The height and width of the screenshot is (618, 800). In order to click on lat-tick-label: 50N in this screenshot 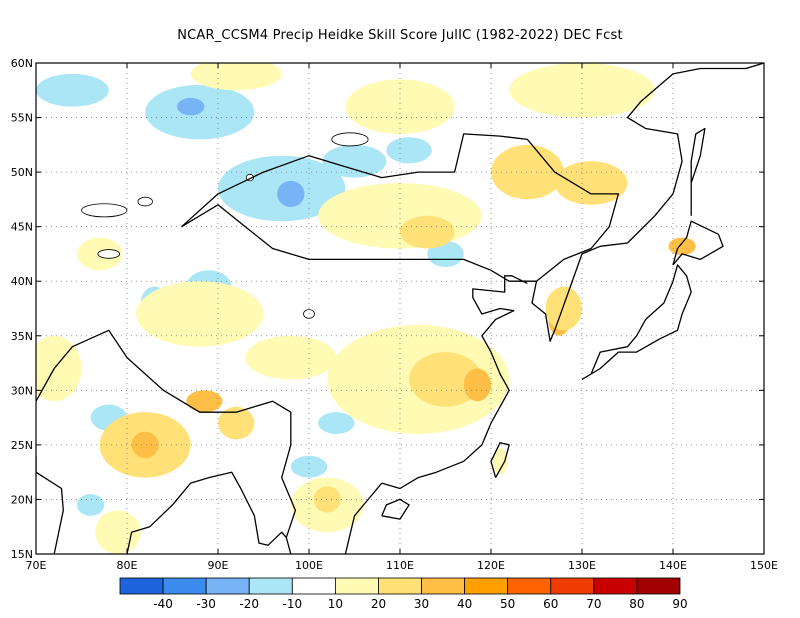, I will do `click(22, 172)`.